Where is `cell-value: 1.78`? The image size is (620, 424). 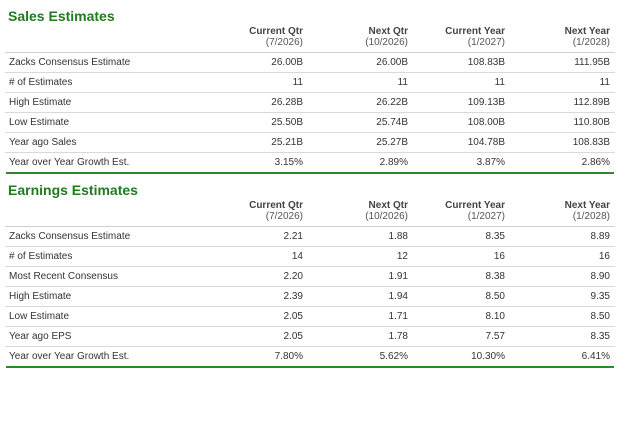
cell-value: 1.78 is located at coordinates (361, 336).